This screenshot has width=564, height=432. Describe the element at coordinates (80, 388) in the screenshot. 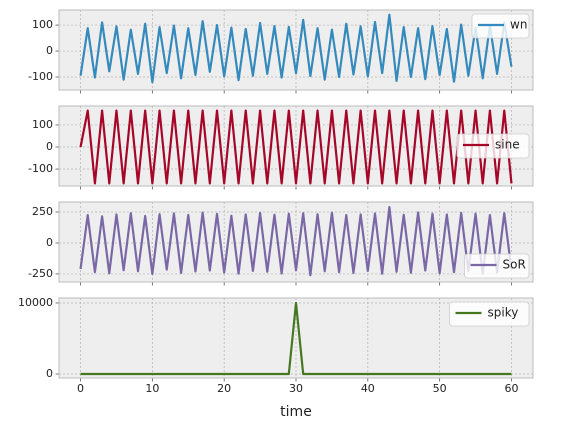

I see `x-tick-label: 0` at that location.